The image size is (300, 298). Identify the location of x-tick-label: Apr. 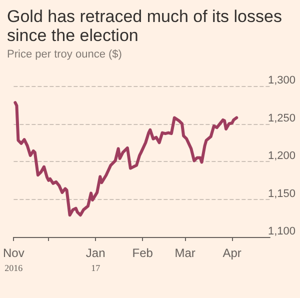
(232, 253).